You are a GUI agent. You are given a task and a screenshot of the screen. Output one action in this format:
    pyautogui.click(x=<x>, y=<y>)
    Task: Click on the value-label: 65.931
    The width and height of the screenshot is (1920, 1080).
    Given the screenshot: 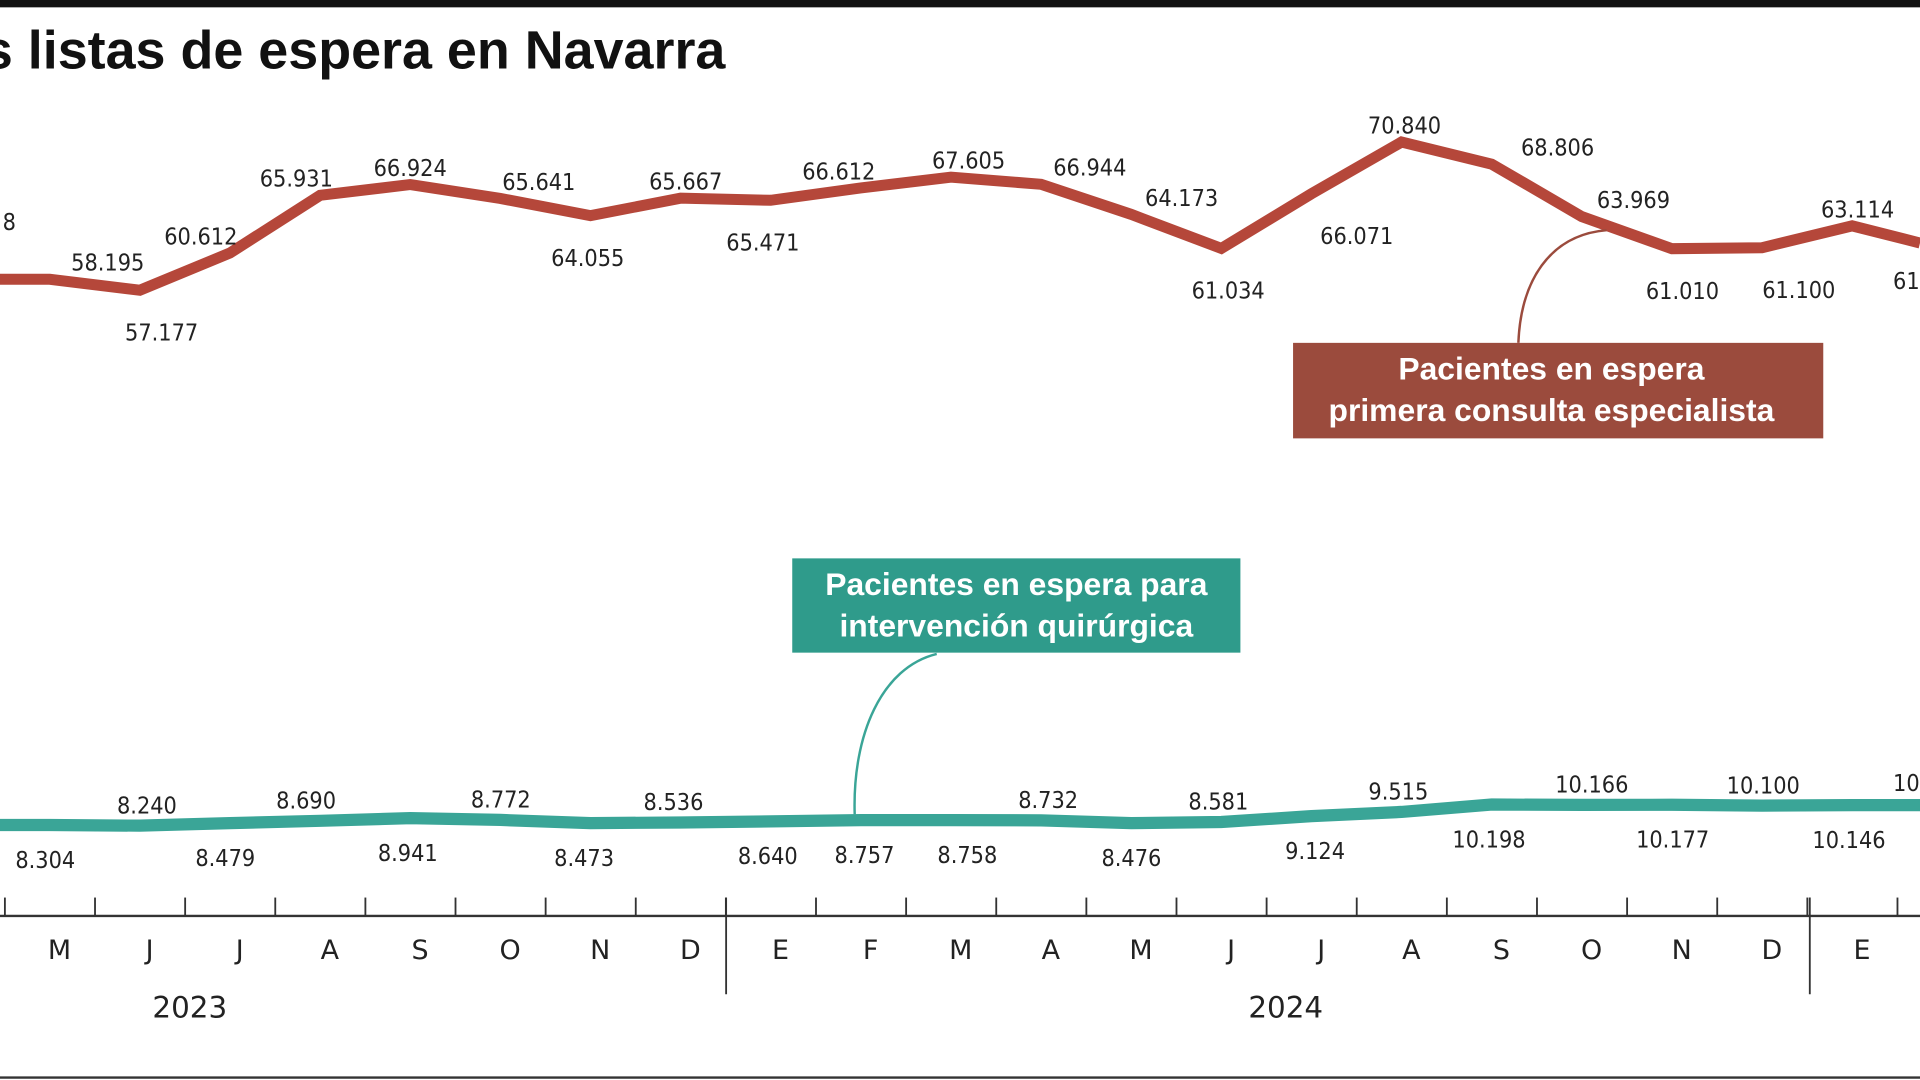 What is the action you would take?
    pyautogui.click(x=296, y=179)
    